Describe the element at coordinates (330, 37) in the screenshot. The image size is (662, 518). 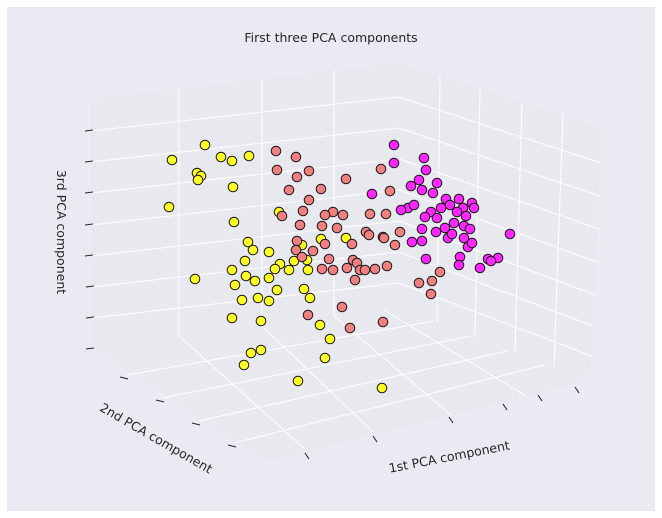
I see `chart-title: First three PCA components` at that location.